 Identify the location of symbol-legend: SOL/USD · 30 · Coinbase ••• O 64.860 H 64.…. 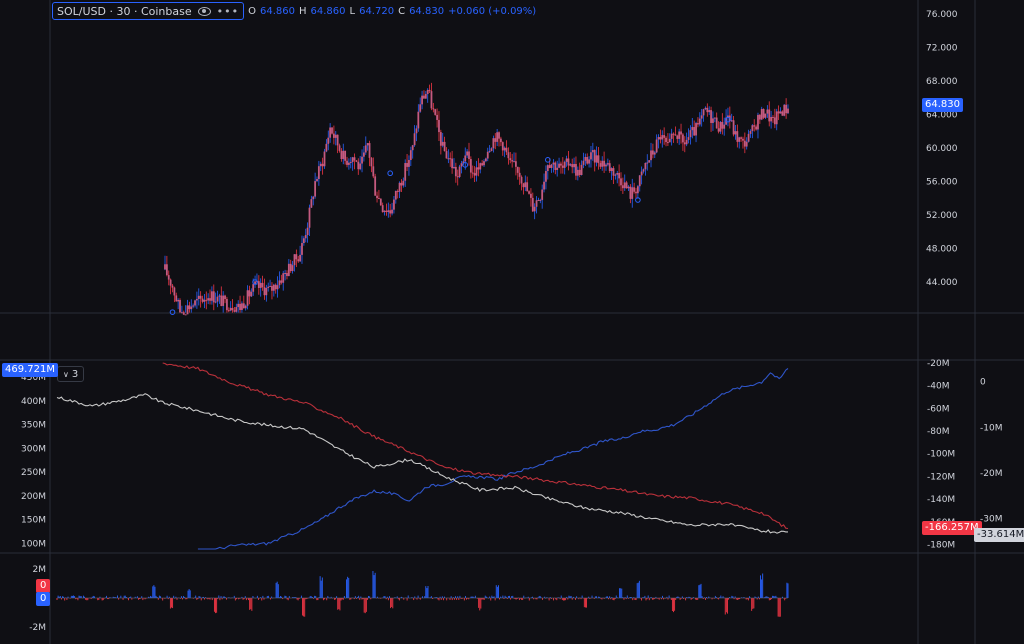
(294, 11).